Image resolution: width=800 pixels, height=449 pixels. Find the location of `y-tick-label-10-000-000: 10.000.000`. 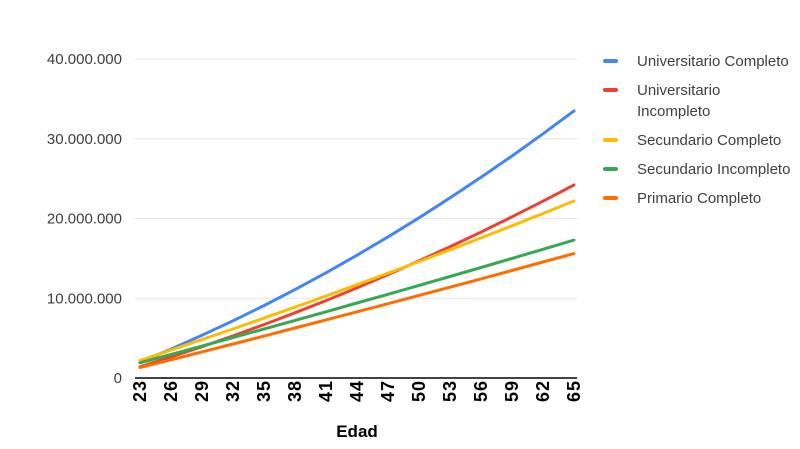

y-tick-label-10-000-000: 10.000.000 is located at coordinates (84, 298).